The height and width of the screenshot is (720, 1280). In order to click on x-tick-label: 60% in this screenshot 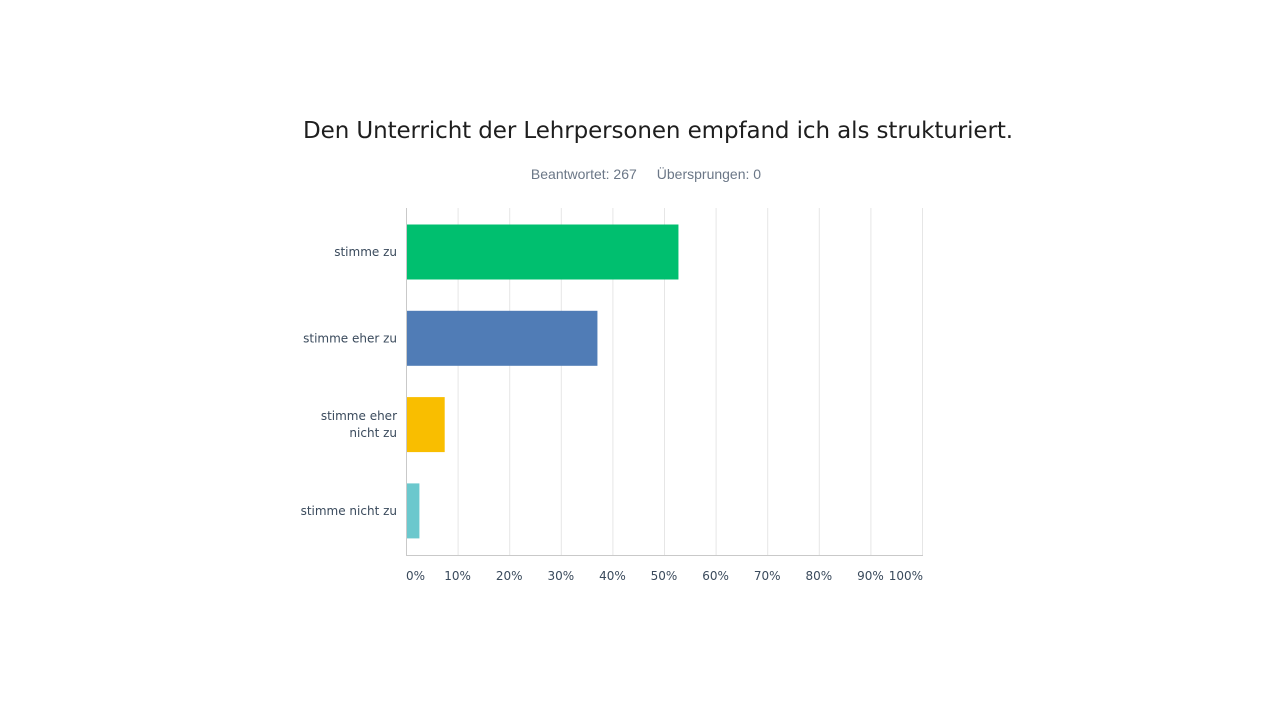, I will do `click(715, 576)`.